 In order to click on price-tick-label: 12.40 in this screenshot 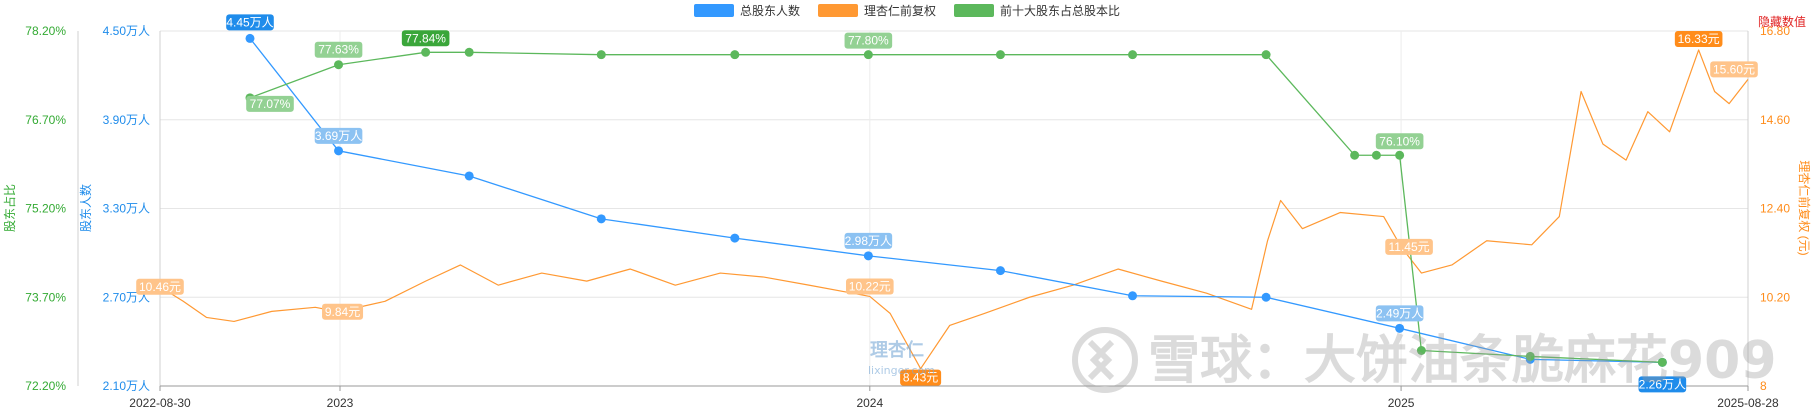, I will do `click(1775, 209)`.